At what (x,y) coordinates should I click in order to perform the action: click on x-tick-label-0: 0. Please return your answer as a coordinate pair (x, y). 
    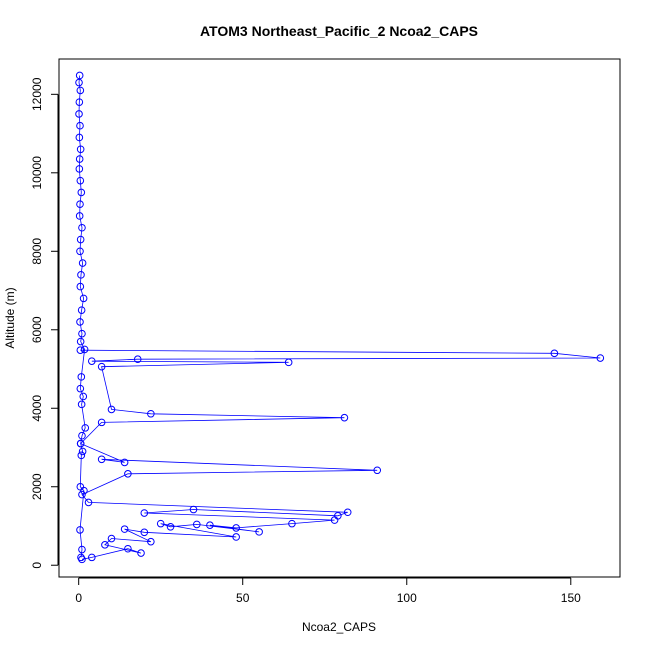
    Looking at the image, I should click on (78, 598).